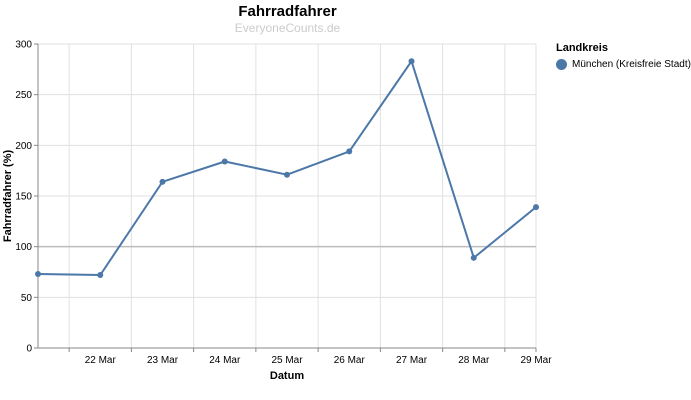 The height and width of the screenshot is (400, 691). I want to click on y-tick-label: 50, so click(27, 298).